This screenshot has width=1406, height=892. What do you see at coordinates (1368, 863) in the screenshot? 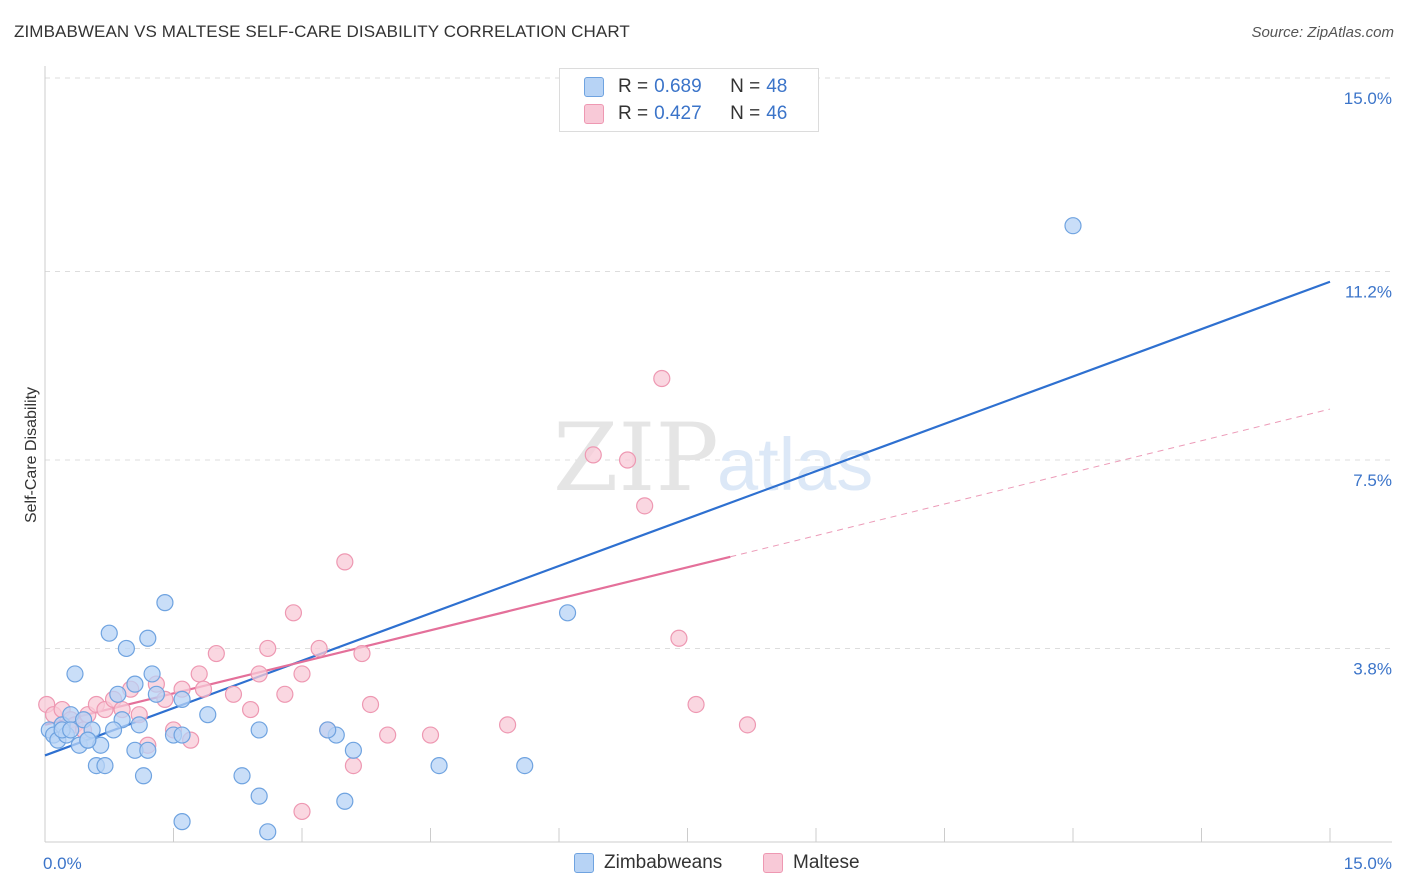
I see `x-tick-label-max: 15.0%` at bounding box center [1368, 863].